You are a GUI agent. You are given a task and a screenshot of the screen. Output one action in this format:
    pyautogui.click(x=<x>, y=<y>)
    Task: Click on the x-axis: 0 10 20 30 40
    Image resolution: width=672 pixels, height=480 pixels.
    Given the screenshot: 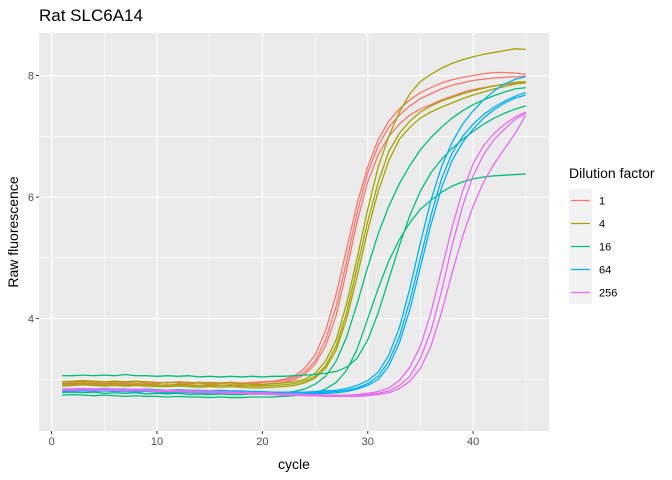 What is the action you would take?
    pyautogui.click(x=264, y=439)
    